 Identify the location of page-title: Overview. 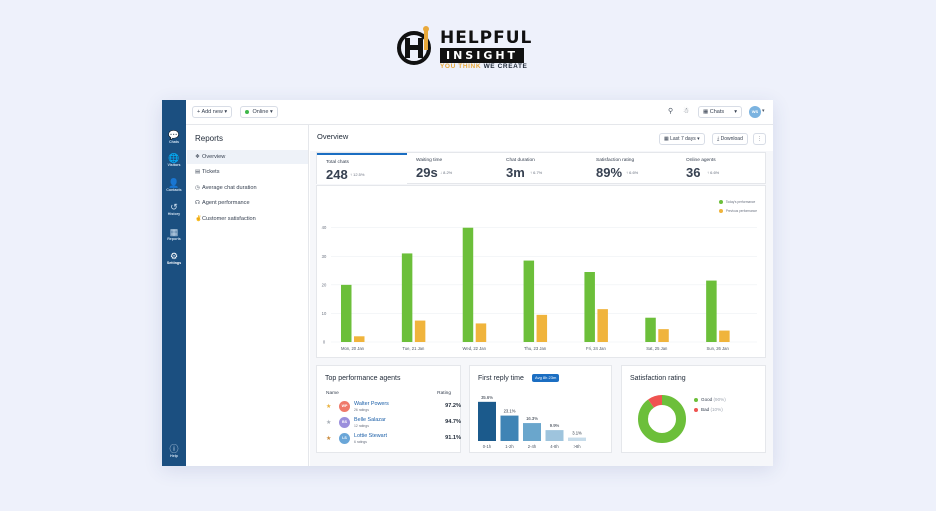
(333, 136).